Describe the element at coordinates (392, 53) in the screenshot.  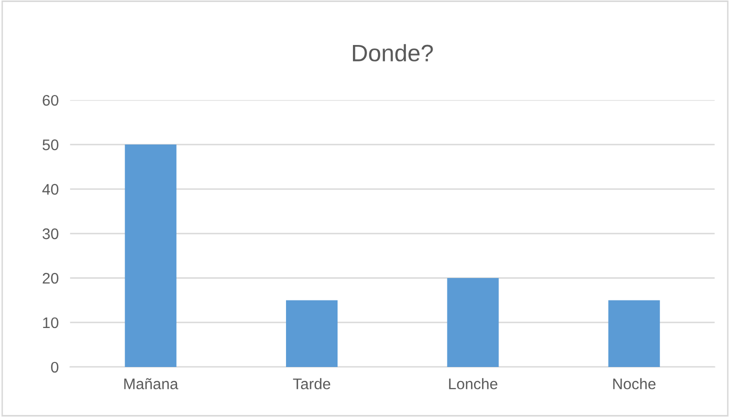
I see `chart-title: Donde?` at that location.